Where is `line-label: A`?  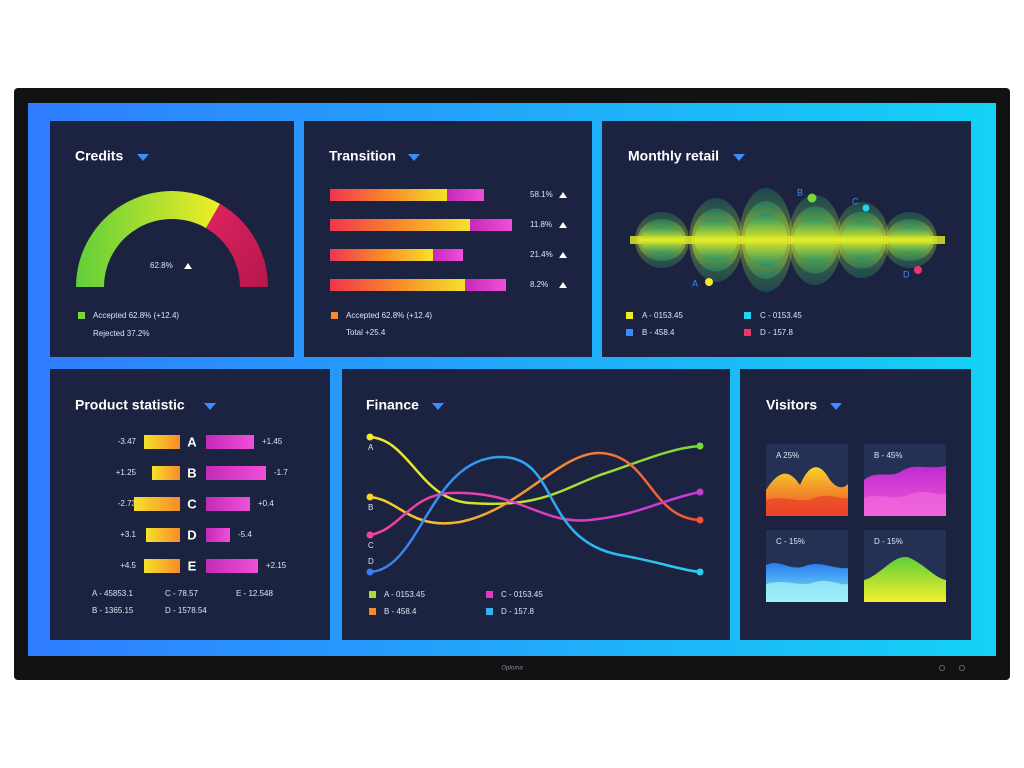 line-label: A is located at coordinates (371, 447).